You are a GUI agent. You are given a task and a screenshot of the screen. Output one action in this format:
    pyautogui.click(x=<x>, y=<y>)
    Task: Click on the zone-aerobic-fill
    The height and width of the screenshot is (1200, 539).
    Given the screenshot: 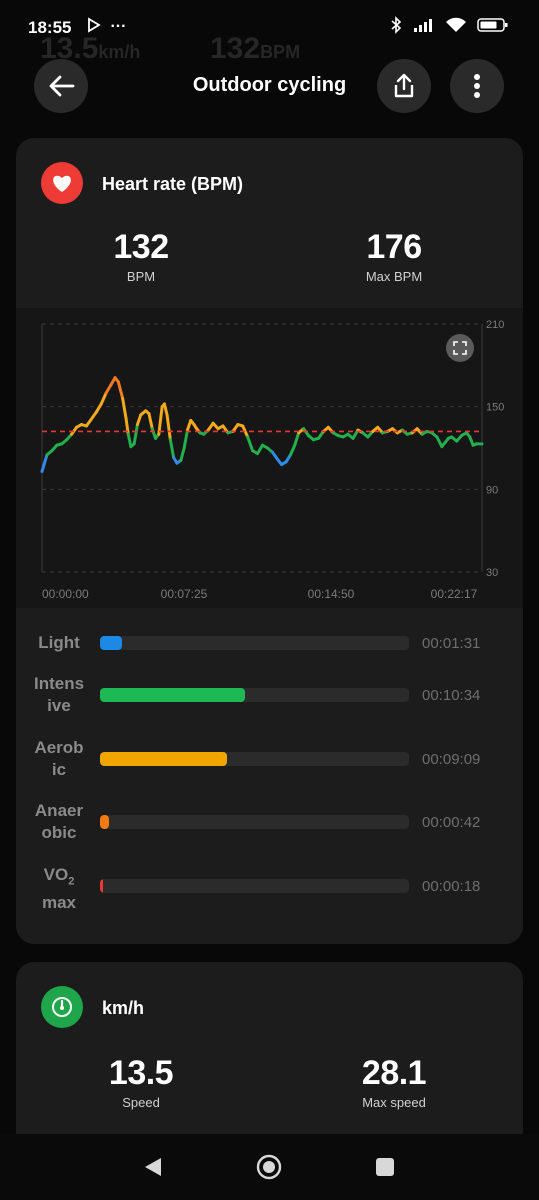 What is the action you would take?
    pyautogui.click(x=163, y=759)
    